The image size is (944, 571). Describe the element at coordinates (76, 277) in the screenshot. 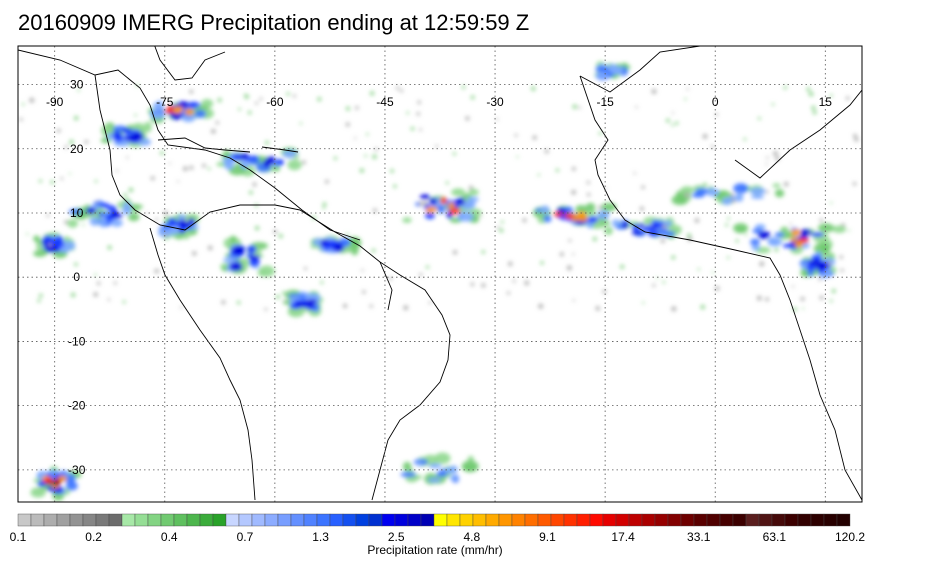

I see `latitude-label: 0` at that location.